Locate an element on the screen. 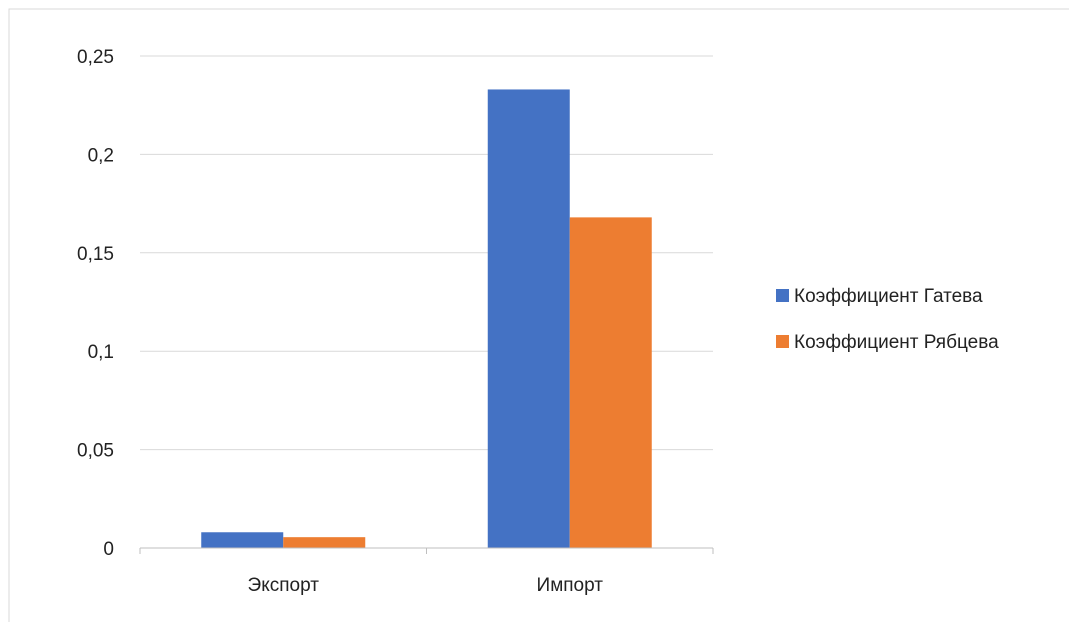  bar-gatev-export is located at coordinates (242, 540).